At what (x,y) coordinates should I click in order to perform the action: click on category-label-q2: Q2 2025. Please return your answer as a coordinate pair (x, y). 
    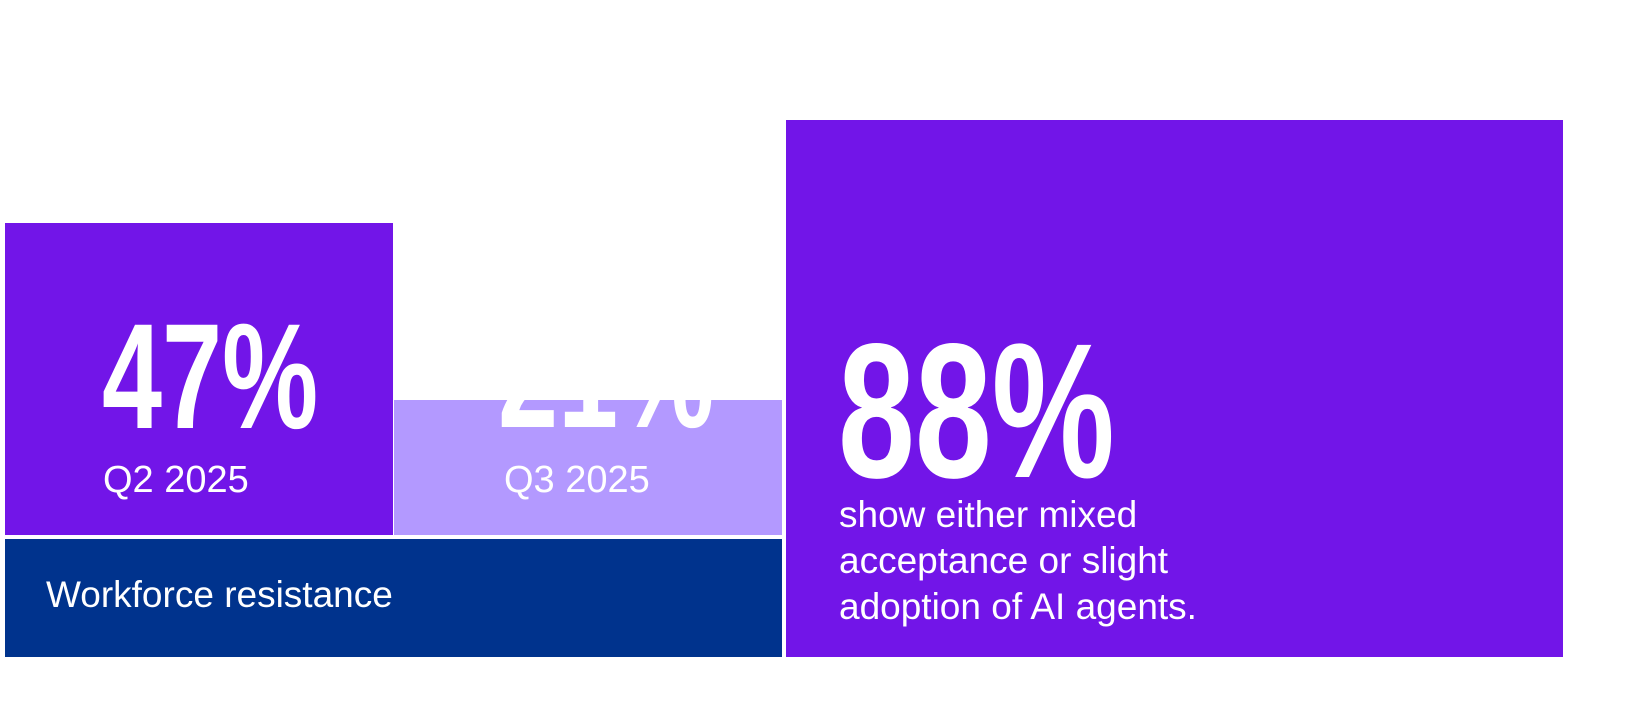
    Looking at the image, I should click on (176, 480).